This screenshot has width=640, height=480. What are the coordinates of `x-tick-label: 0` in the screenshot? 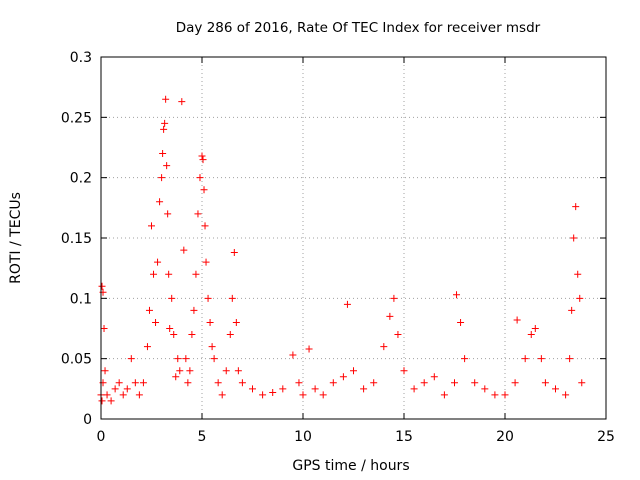 It's located at (101, 437).